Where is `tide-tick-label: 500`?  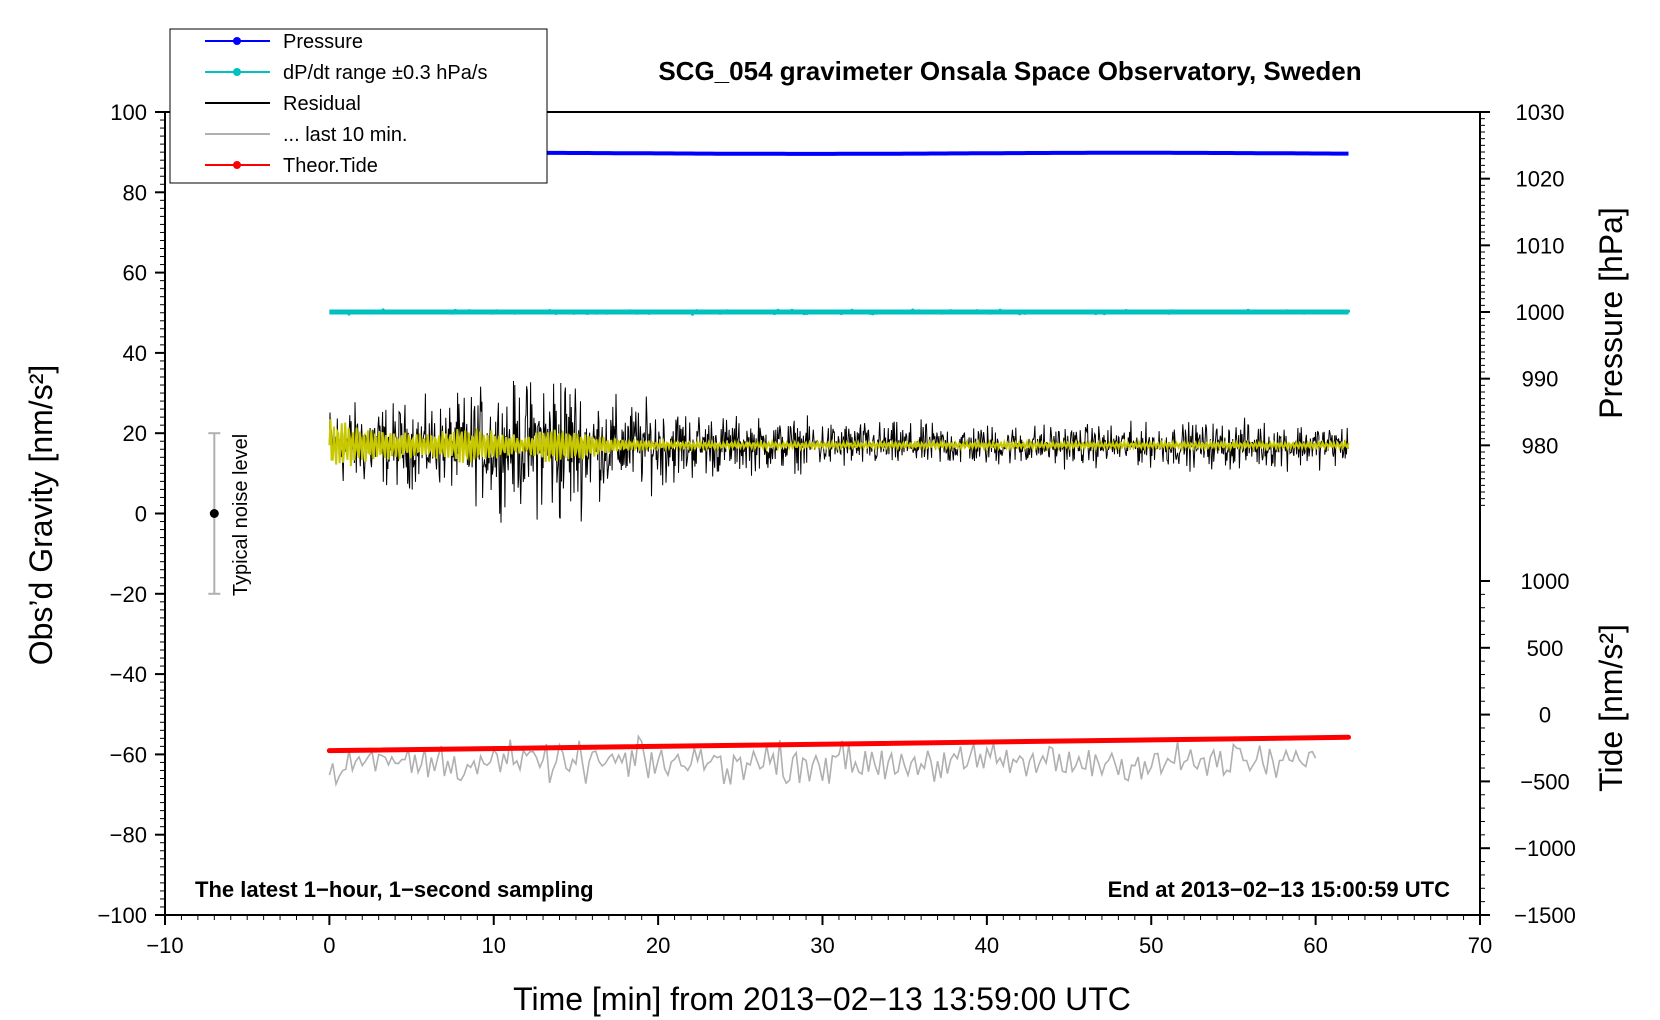 tide-tick-label: 500 is located at coordinates (1545, 648).